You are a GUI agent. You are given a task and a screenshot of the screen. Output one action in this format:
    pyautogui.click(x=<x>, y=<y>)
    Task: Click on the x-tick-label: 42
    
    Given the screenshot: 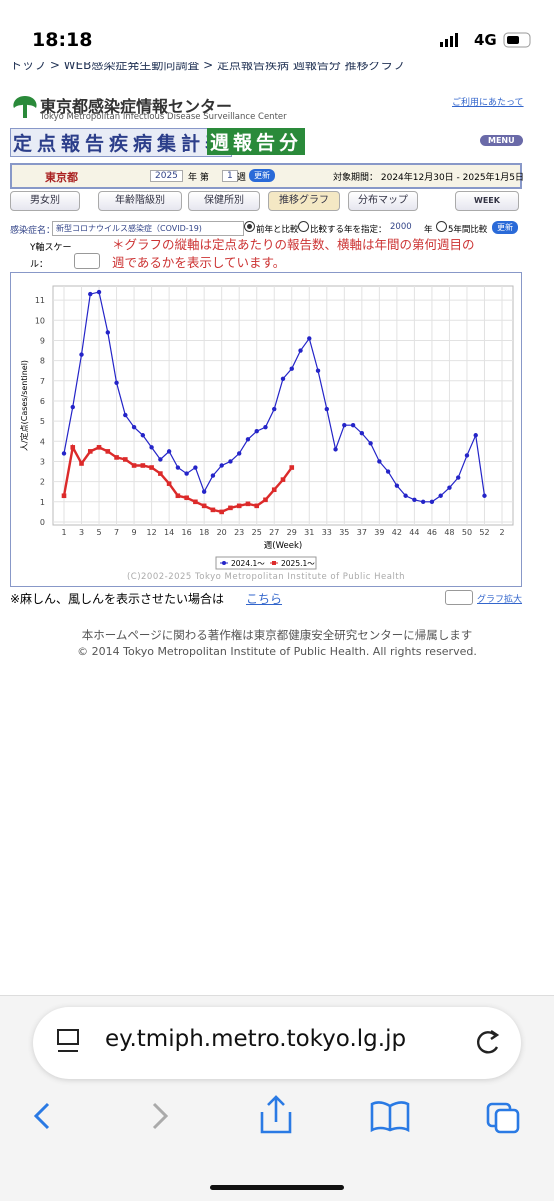 What is the action you would take?
    pyautogui.click(x=397, y=532)
    